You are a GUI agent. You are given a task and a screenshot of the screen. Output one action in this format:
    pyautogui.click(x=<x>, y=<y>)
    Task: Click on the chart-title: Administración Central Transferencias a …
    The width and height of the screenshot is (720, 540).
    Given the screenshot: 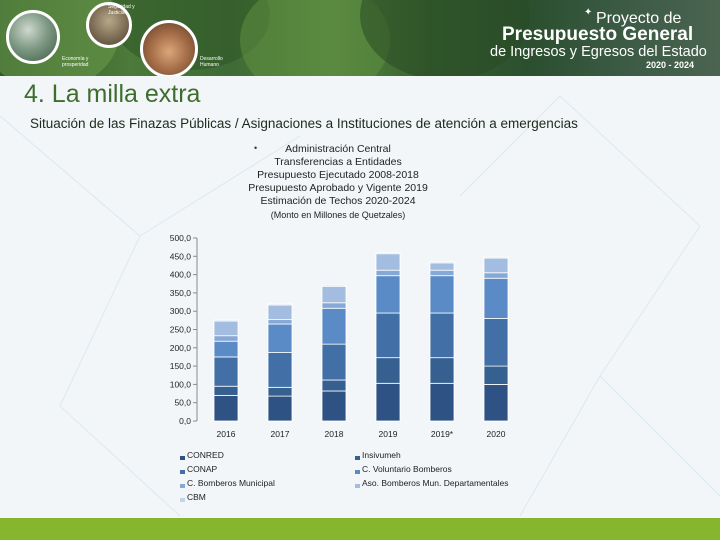 What is the action you would take?
    pyautogui.click(x=338, y=175)
    